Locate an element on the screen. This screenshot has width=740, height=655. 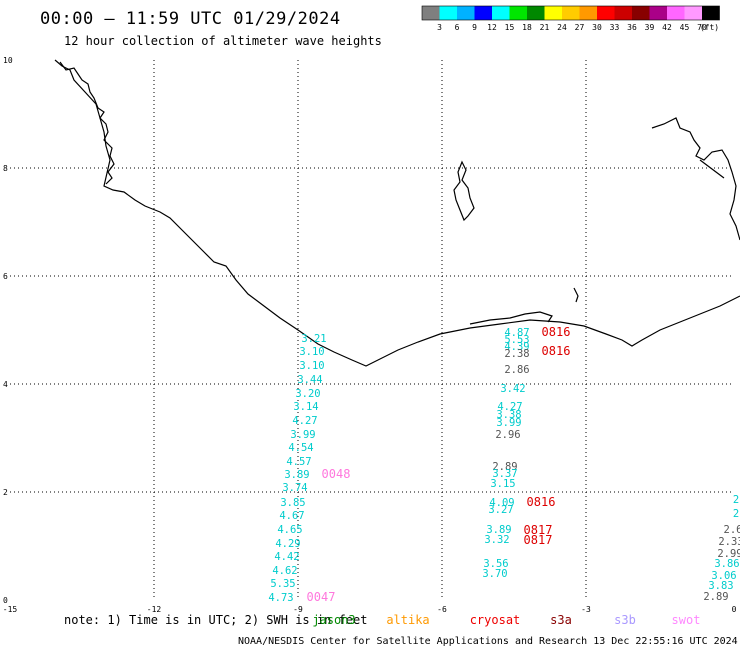
satellite-legend-item: cryosat is located at coordinates (495, 620).